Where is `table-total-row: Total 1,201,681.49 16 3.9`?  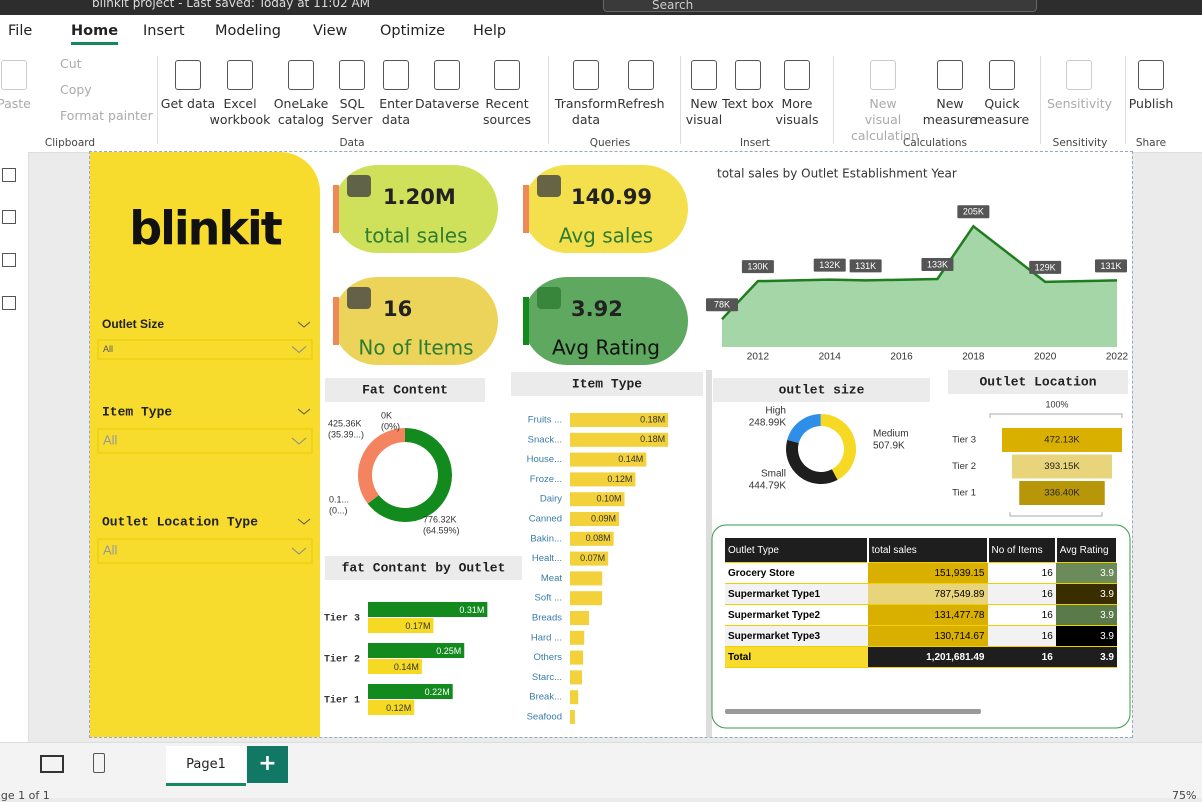
table-total-row: Total 1,201,681.49 16 3.9 is located at coordinates (921, 657).